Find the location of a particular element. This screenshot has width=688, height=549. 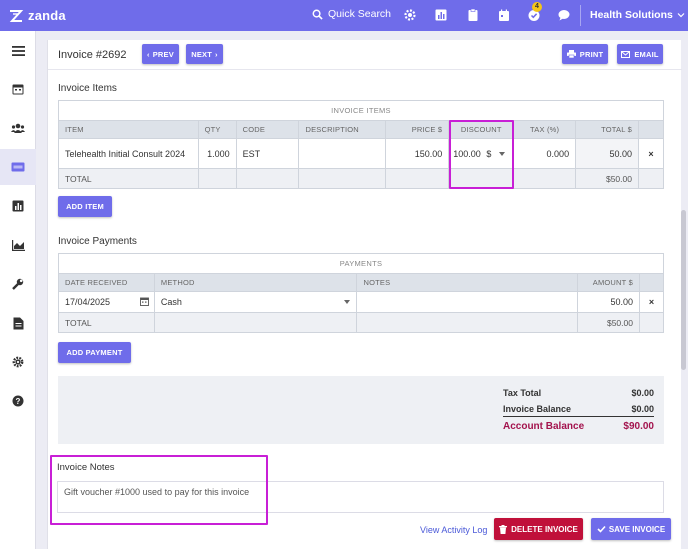

prev-label: PREV is located at coordinates (163, 54).